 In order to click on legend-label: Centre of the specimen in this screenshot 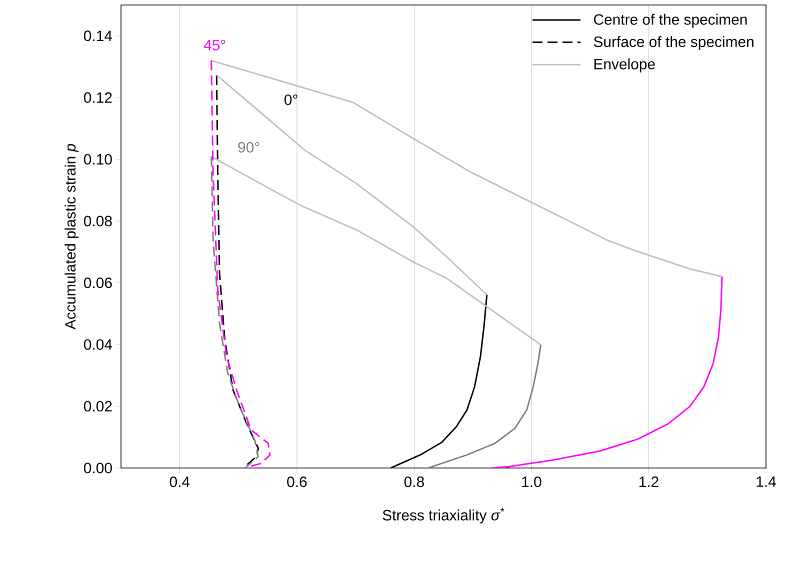, I will do `click(670, 21)`.